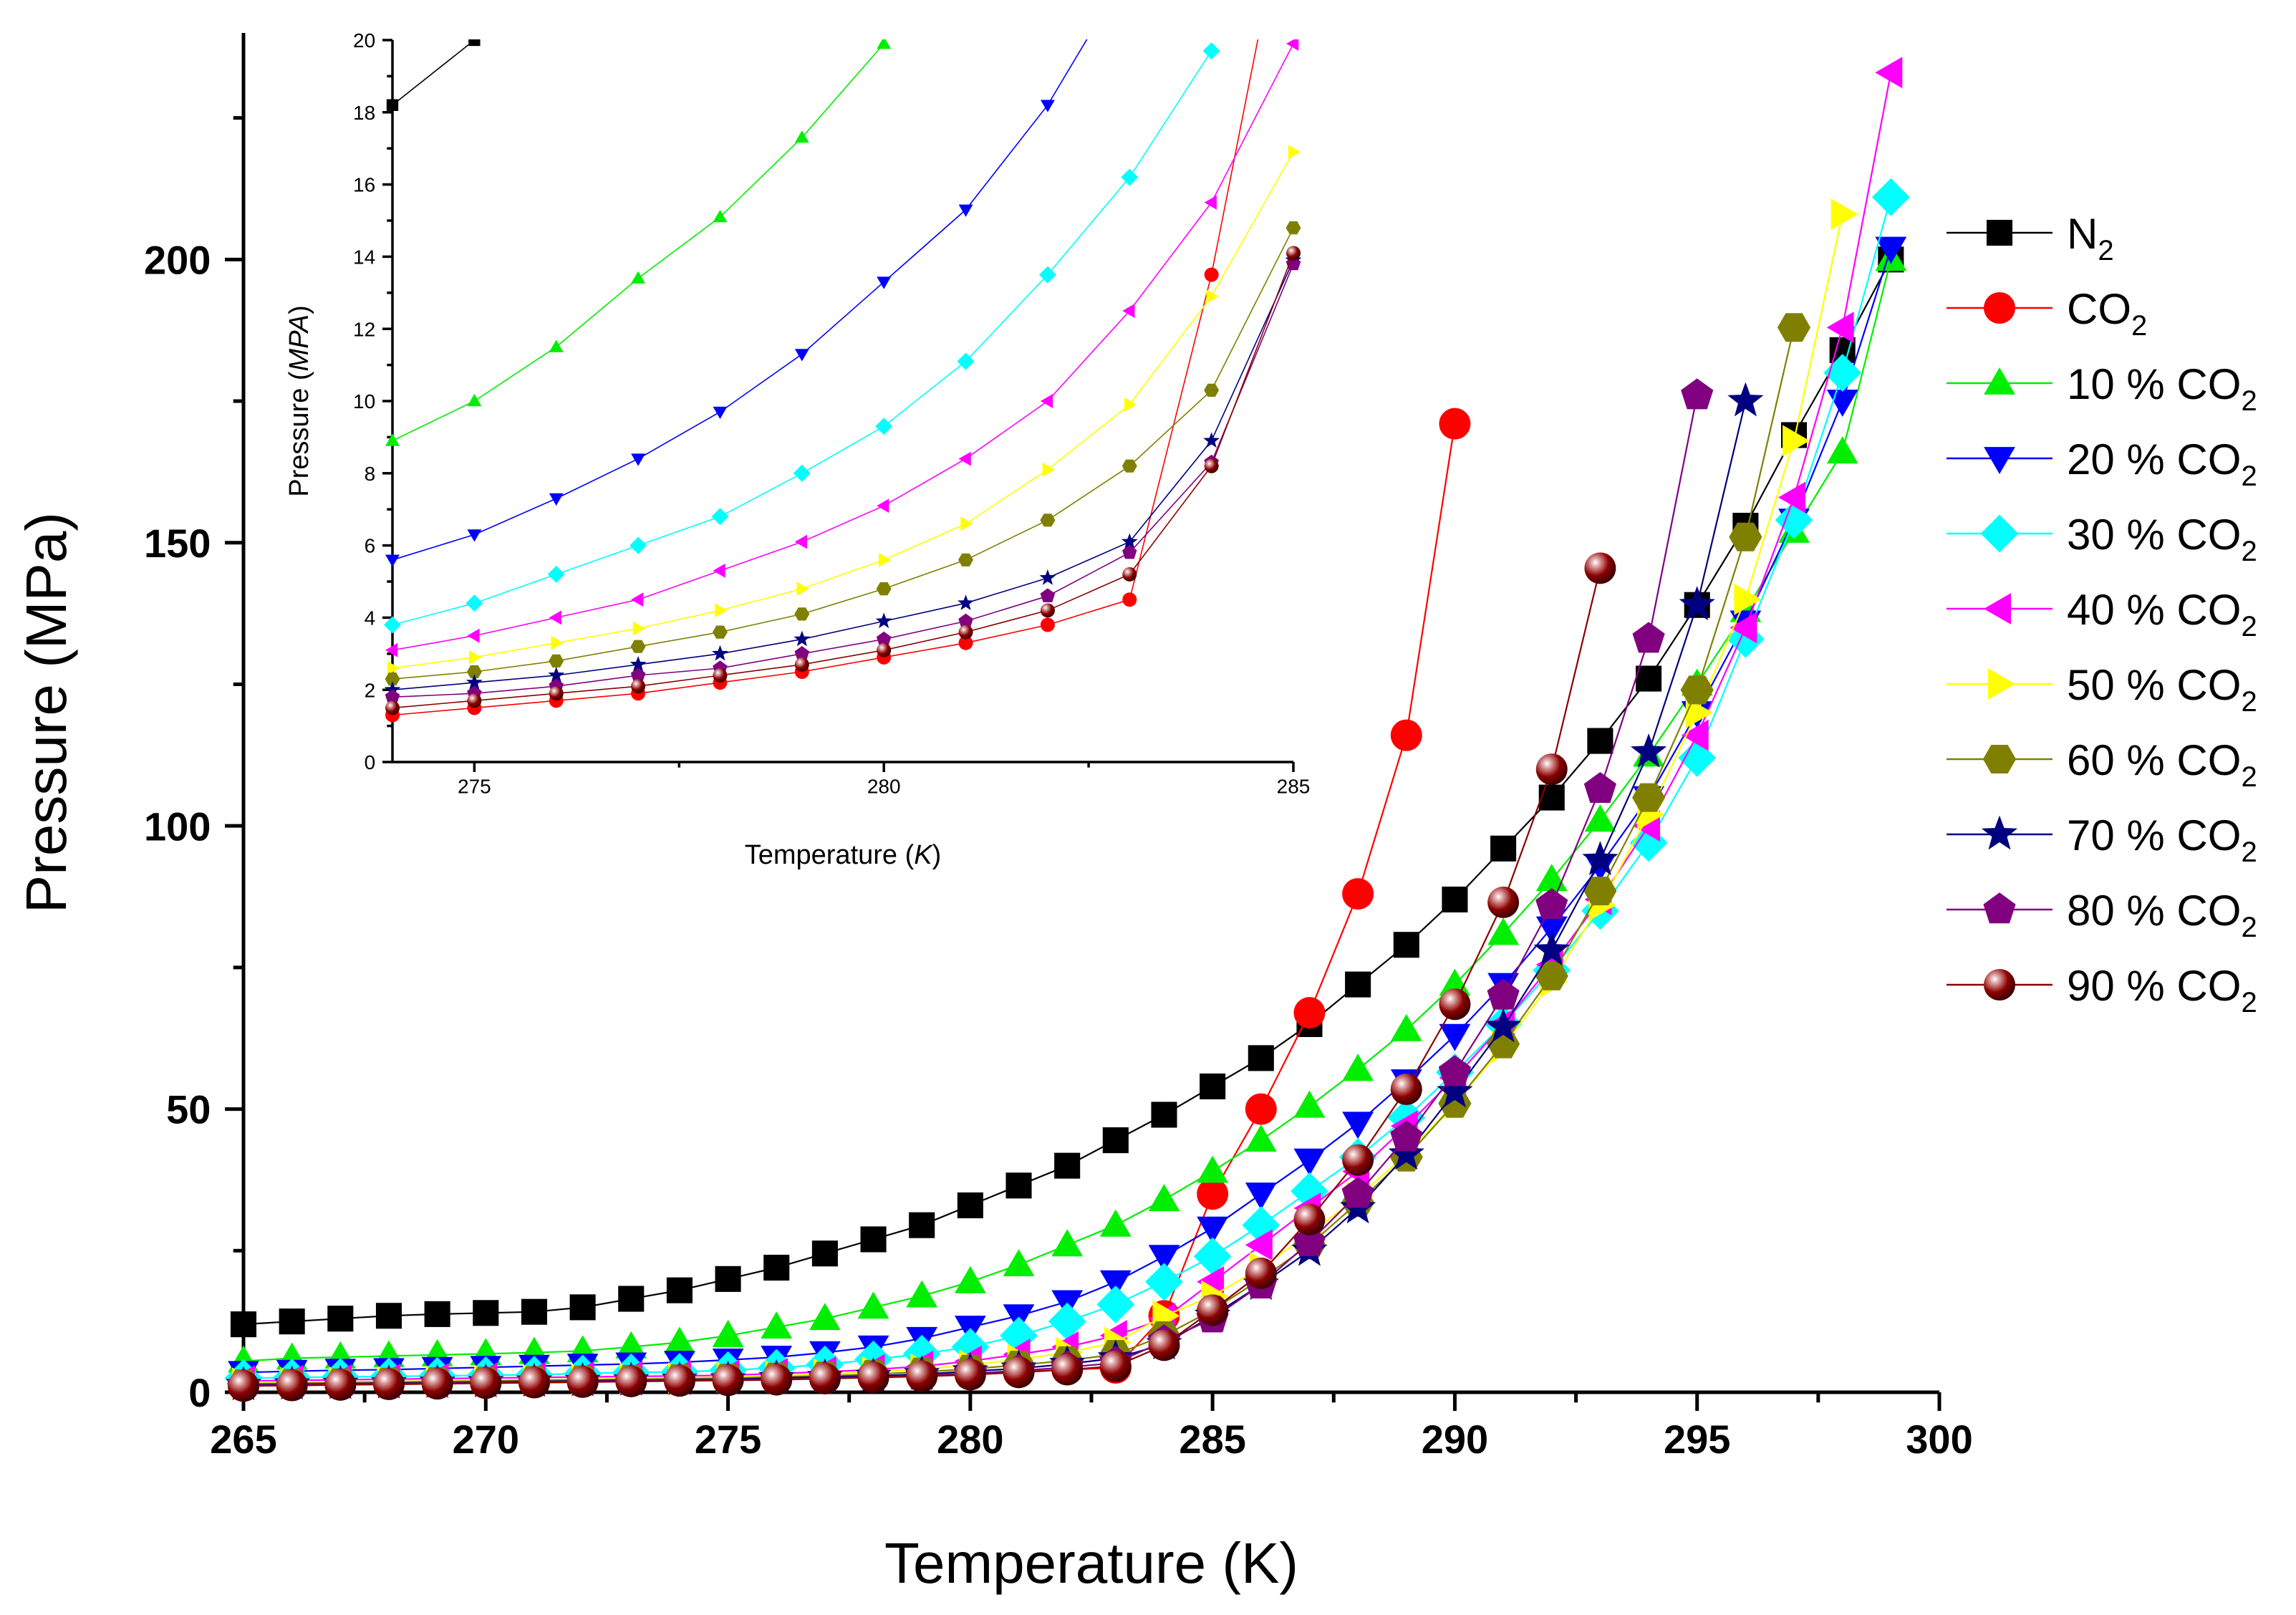 The width and height of the screenshot is (2296, 1615). What do you see at coordinates (486, 1439) in the screenshot?
I see `main-x-tick-label: 270` at bounding box center [486, 1439].